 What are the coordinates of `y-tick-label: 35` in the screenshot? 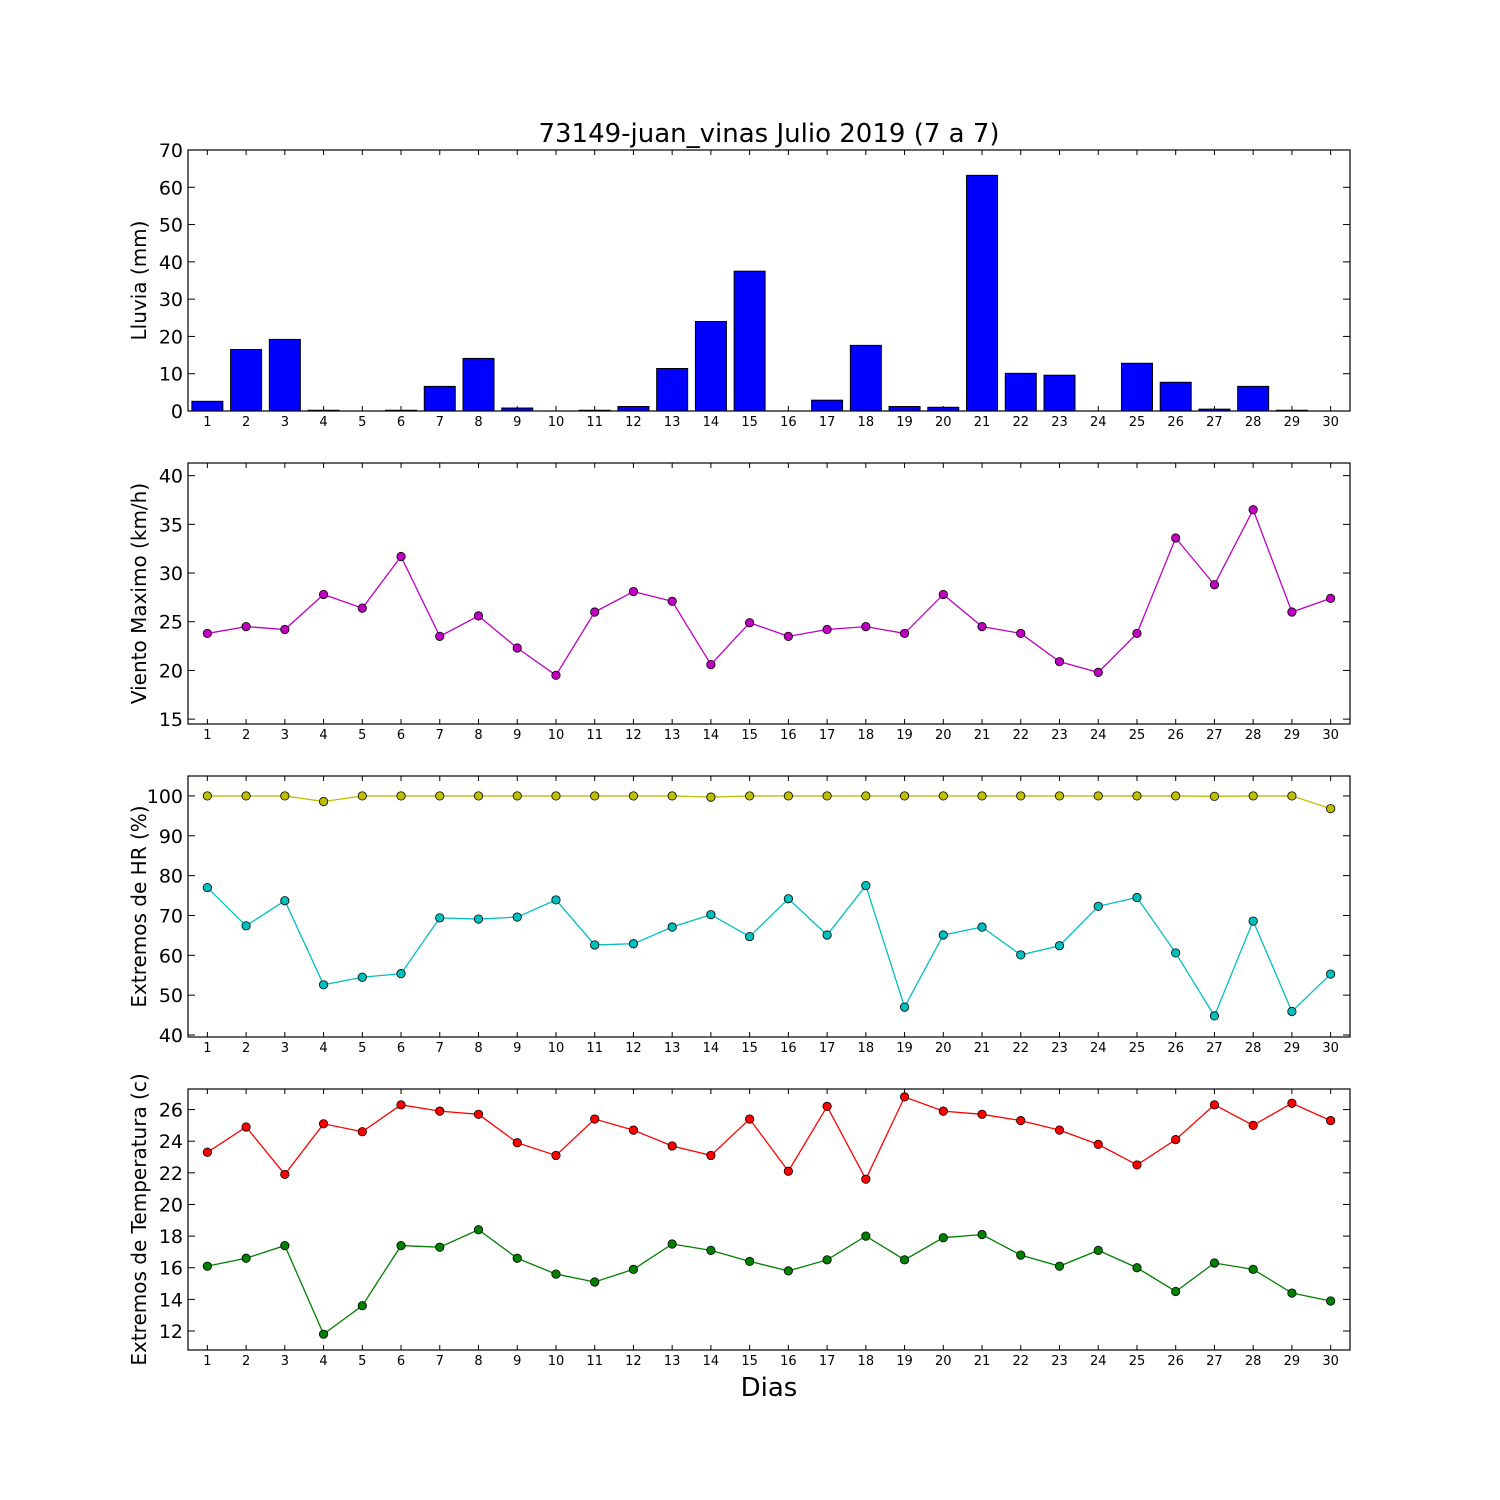 It's located at (171, 525).